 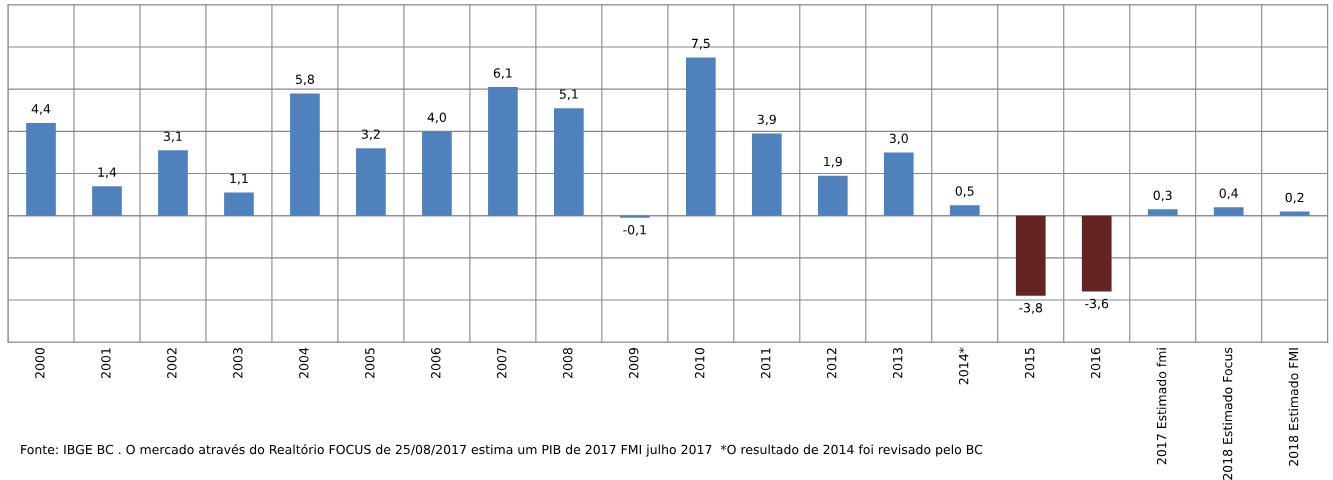 What do you see at coordinates (634, 362) in the screenshot?
I see `x-tick-label: 2009` at bounding box center [634, 362].